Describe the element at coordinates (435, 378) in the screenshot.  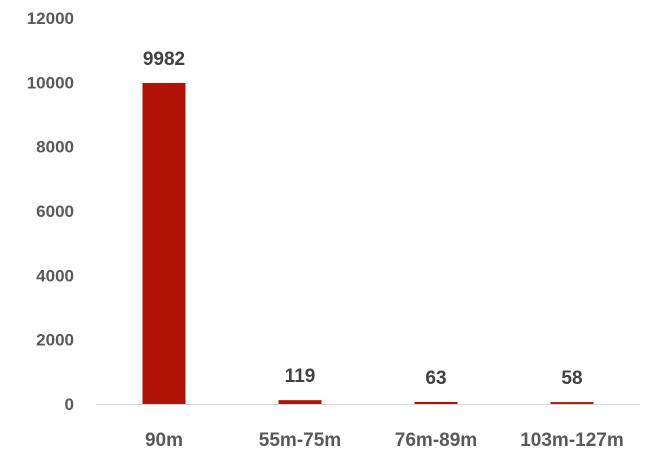
I see `data-label: 63` at that location.